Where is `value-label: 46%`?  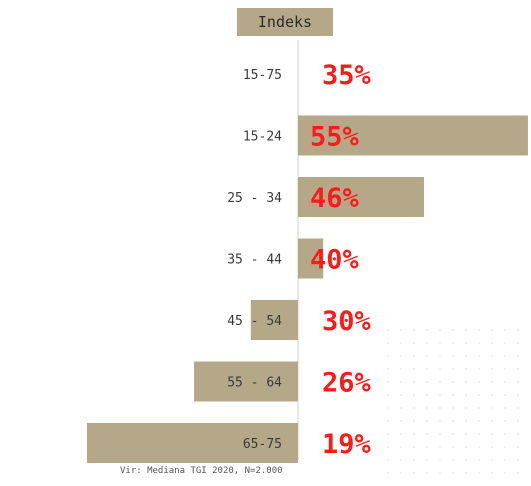
value-label: 46% is located at coordinates (335, 198).